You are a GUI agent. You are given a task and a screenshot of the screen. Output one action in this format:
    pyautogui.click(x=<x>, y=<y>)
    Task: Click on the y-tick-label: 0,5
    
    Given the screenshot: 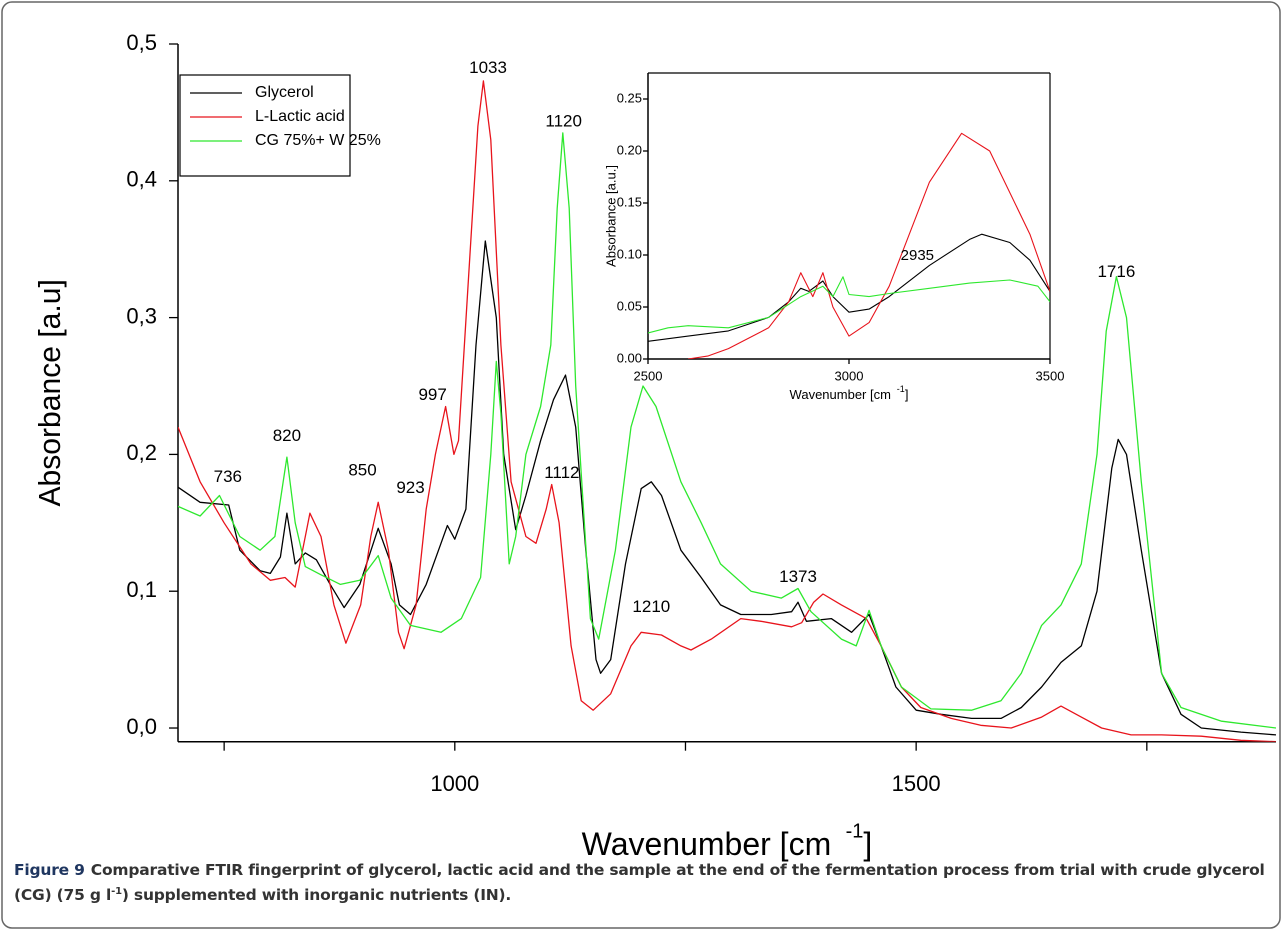 What is the action you would take?
    pyautogui.click(x=141, y=42)
    